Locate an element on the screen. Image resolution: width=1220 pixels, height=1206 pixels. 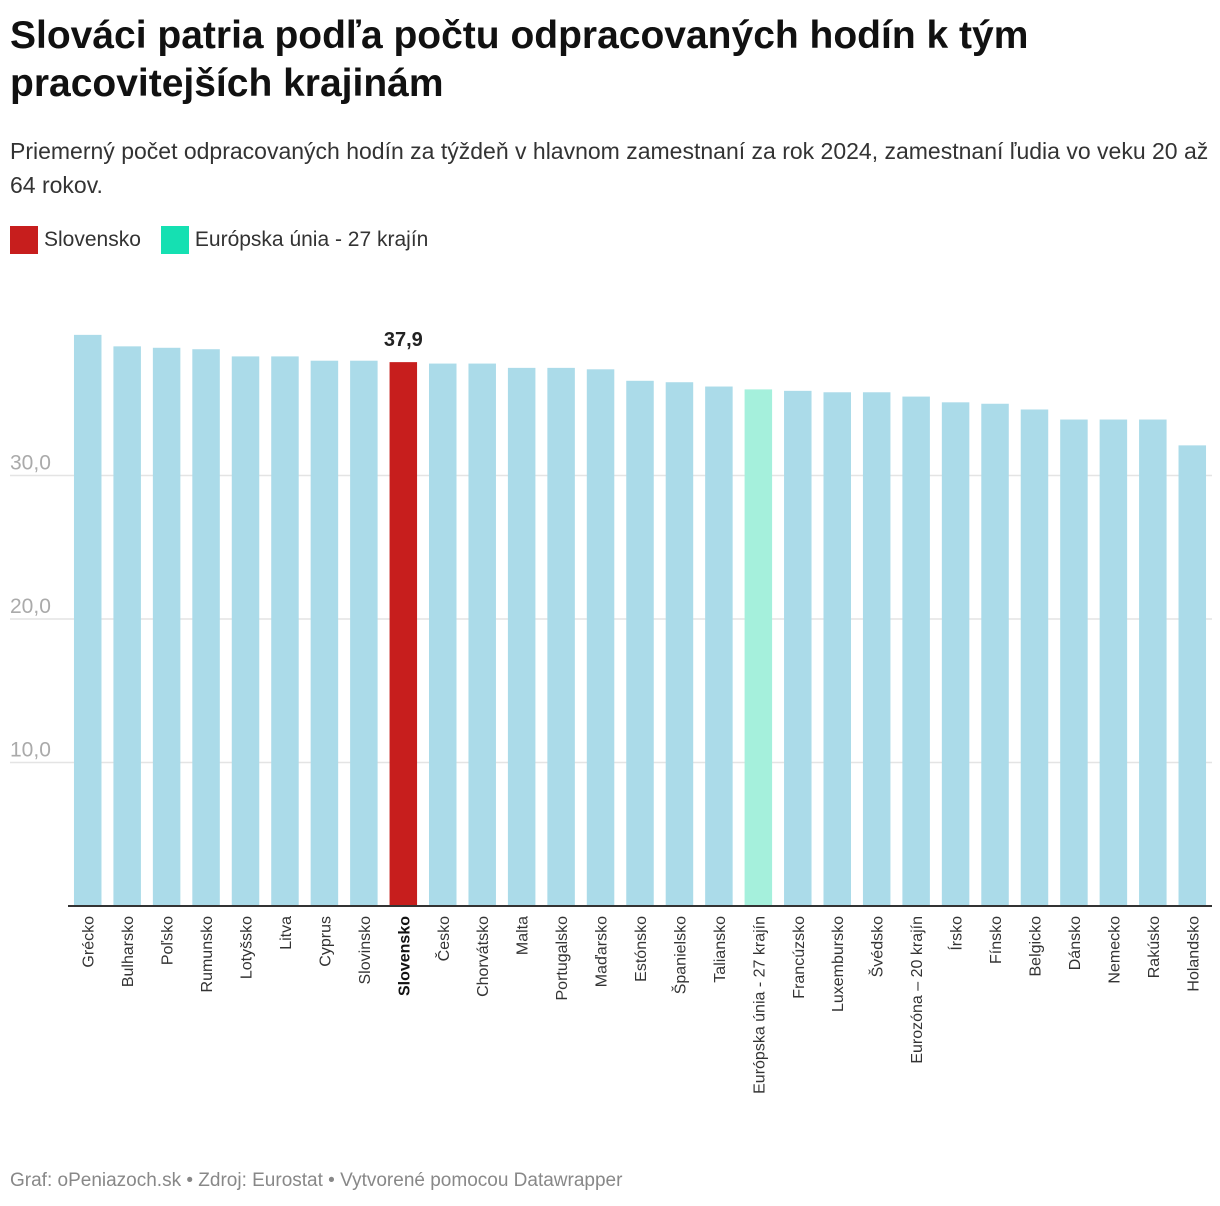
legend-swatch-eu is located at coordinates (174, 240).